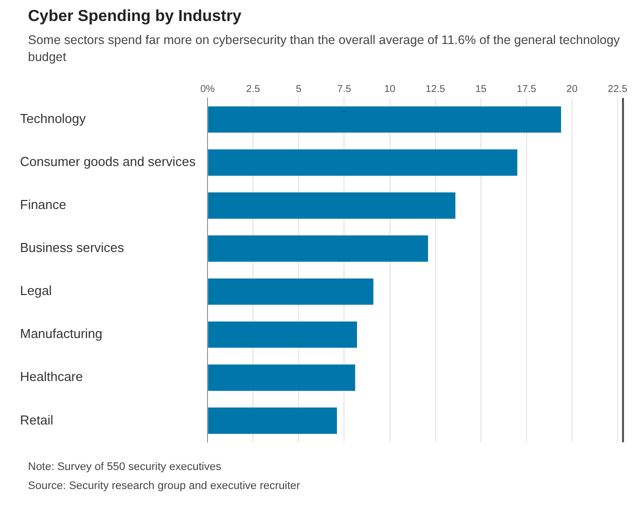 The height and width of the screenshot is (508, 640). Describe the element at coordinates (125, 467) in the screenshot. I see `text: Note: Survey of 550 security executives` at that location.